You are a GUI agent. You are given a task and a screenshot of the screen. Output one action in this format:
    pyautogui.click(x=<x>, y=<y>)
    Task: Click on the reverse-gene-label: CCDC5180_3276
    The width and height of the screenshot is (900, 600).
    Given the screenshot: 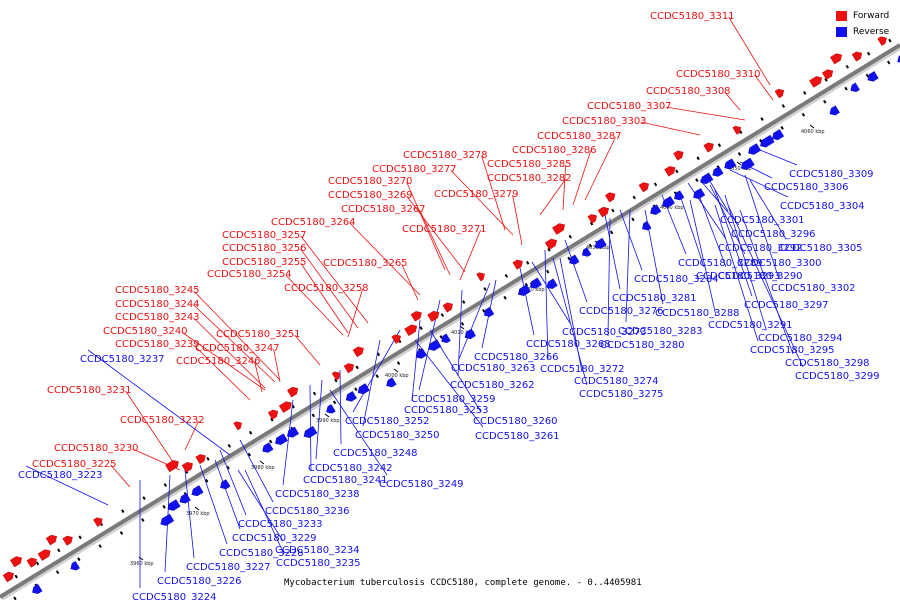 What is the action you would take?
    pyautogui.click(x=621, y=311)
    